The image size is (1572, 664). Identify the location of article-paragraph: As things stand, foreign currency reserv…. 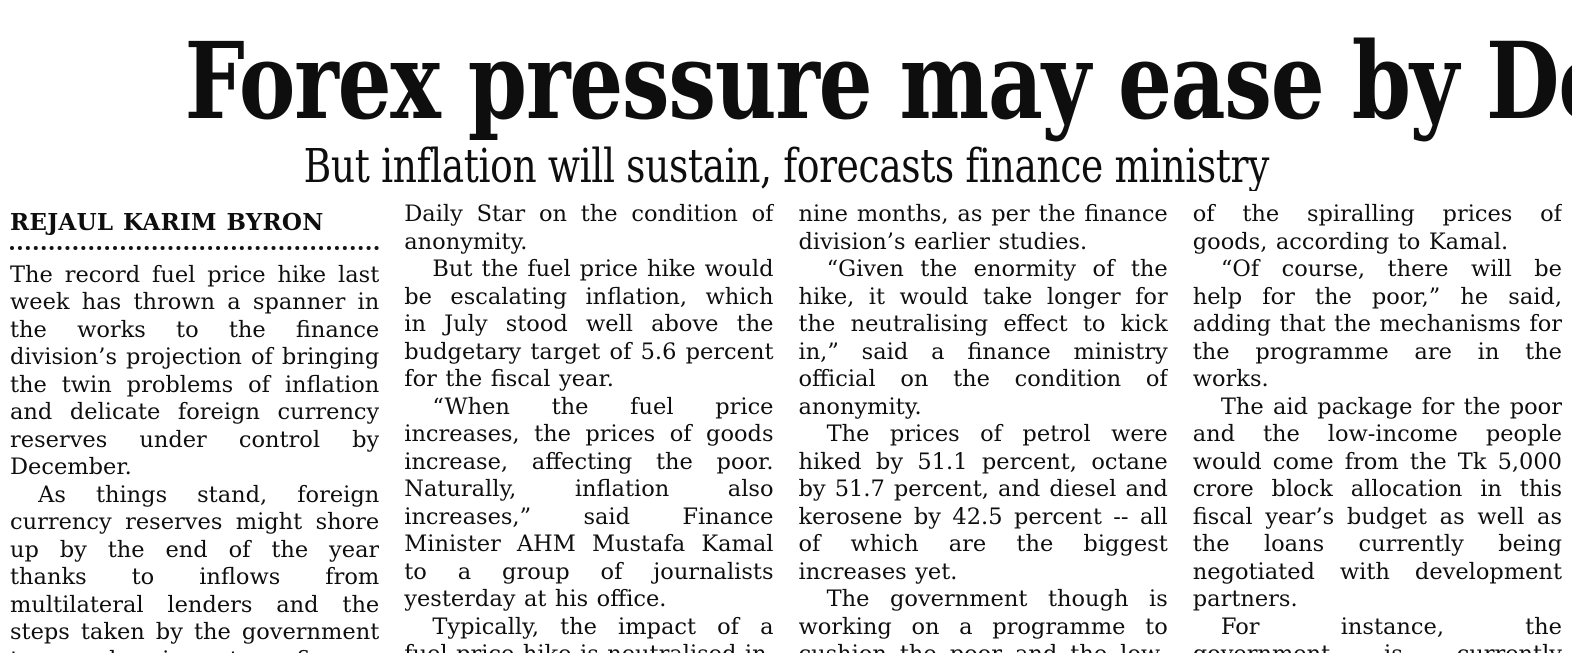
(195, 567).